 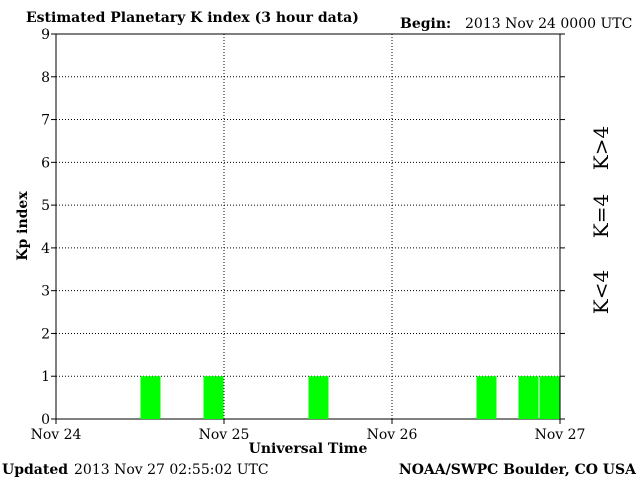 I want to click on y-tick-label: 1, so click(x=45, y=377).